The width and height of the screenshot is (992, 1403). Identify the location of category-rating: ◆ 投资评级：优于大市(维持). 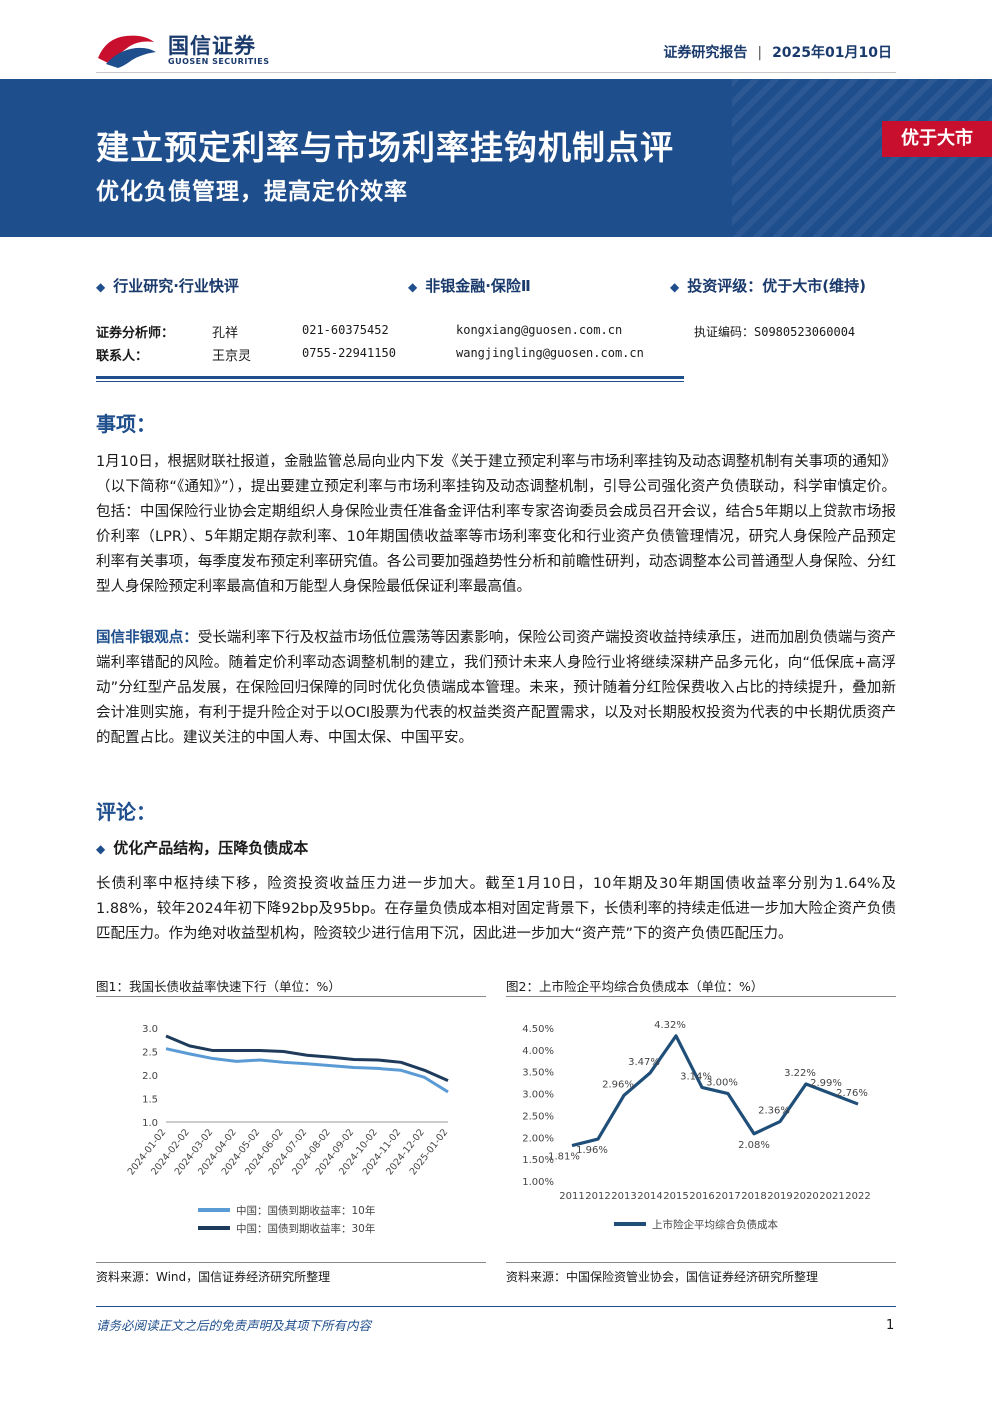
(768, 286).